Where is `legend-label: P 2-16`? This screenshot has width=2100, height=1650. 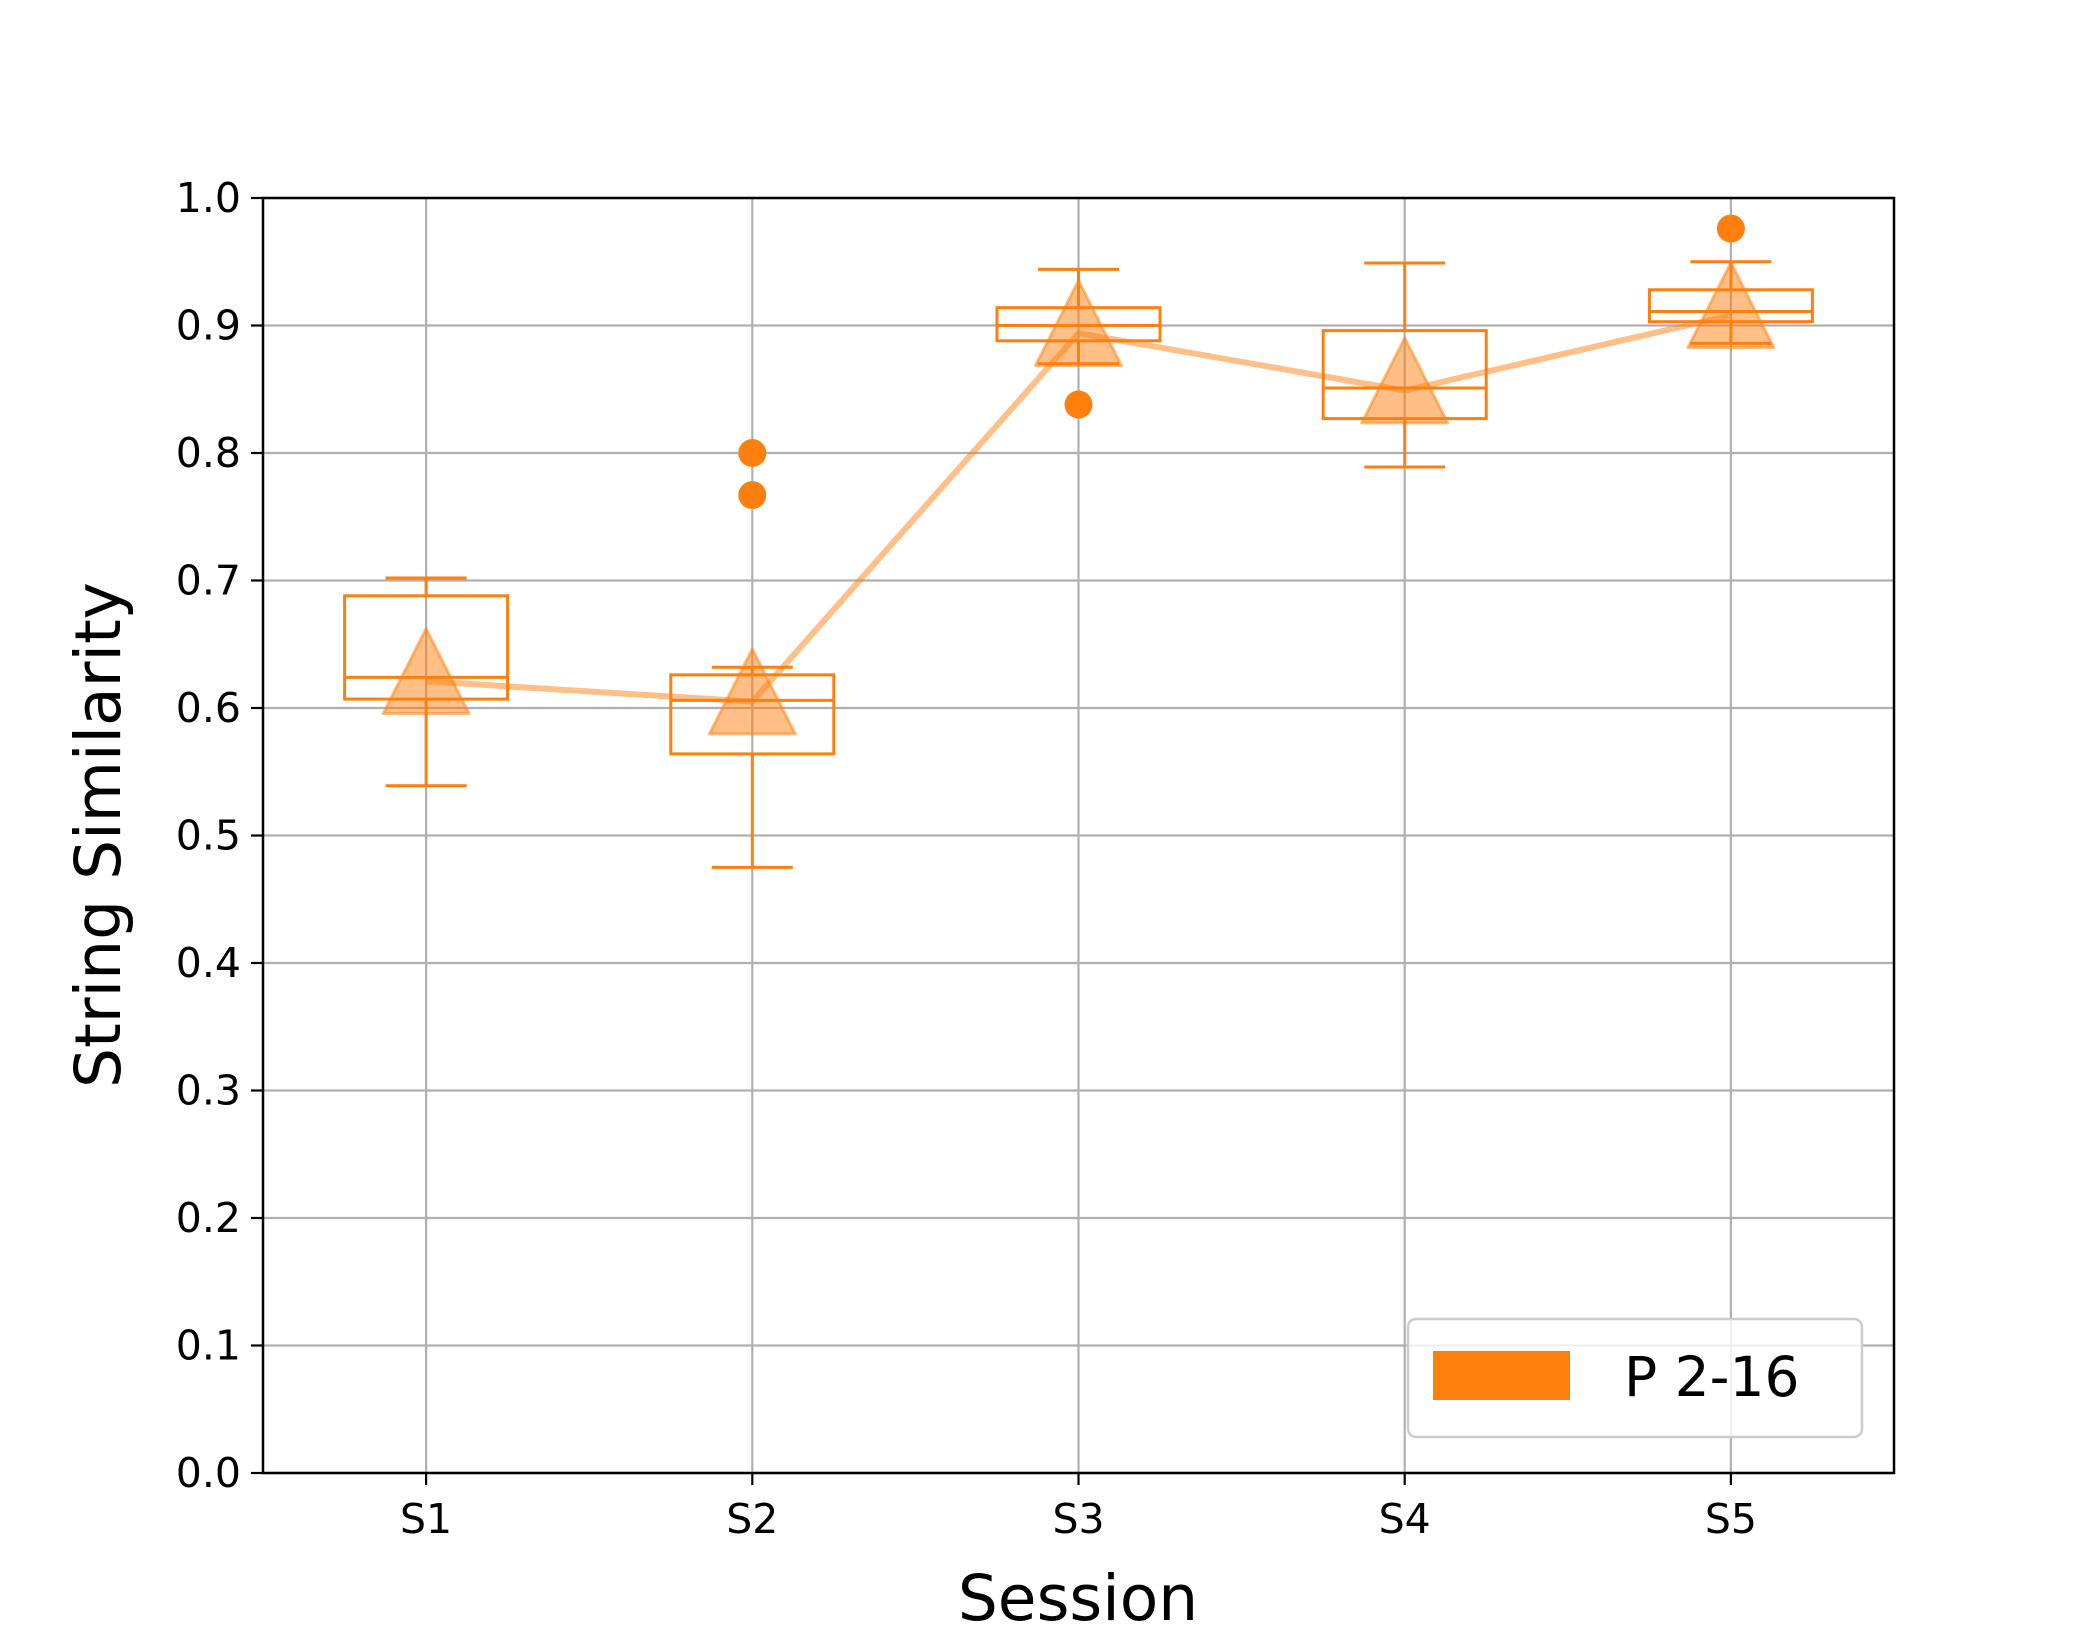 legend-label: P 2-16 is located at coordinates (1711, 1377).